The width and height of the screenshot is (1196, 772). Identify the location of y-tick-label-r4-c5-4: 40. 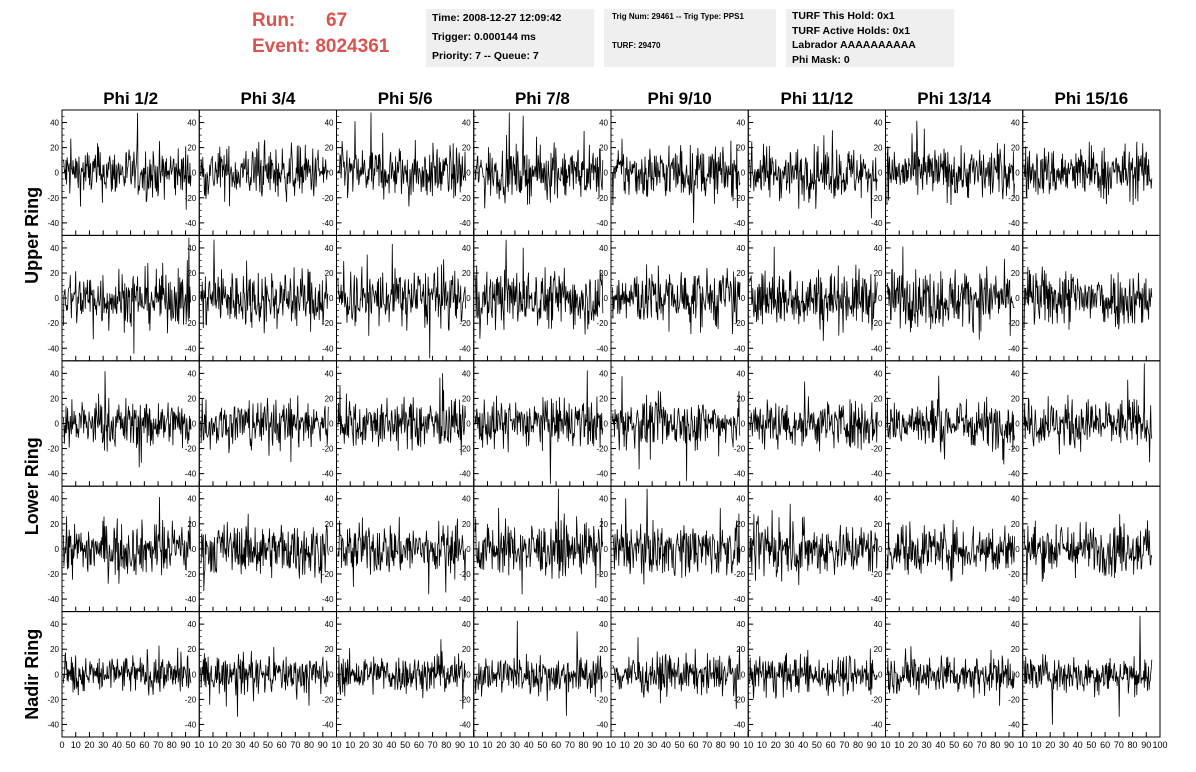
(603, 499).